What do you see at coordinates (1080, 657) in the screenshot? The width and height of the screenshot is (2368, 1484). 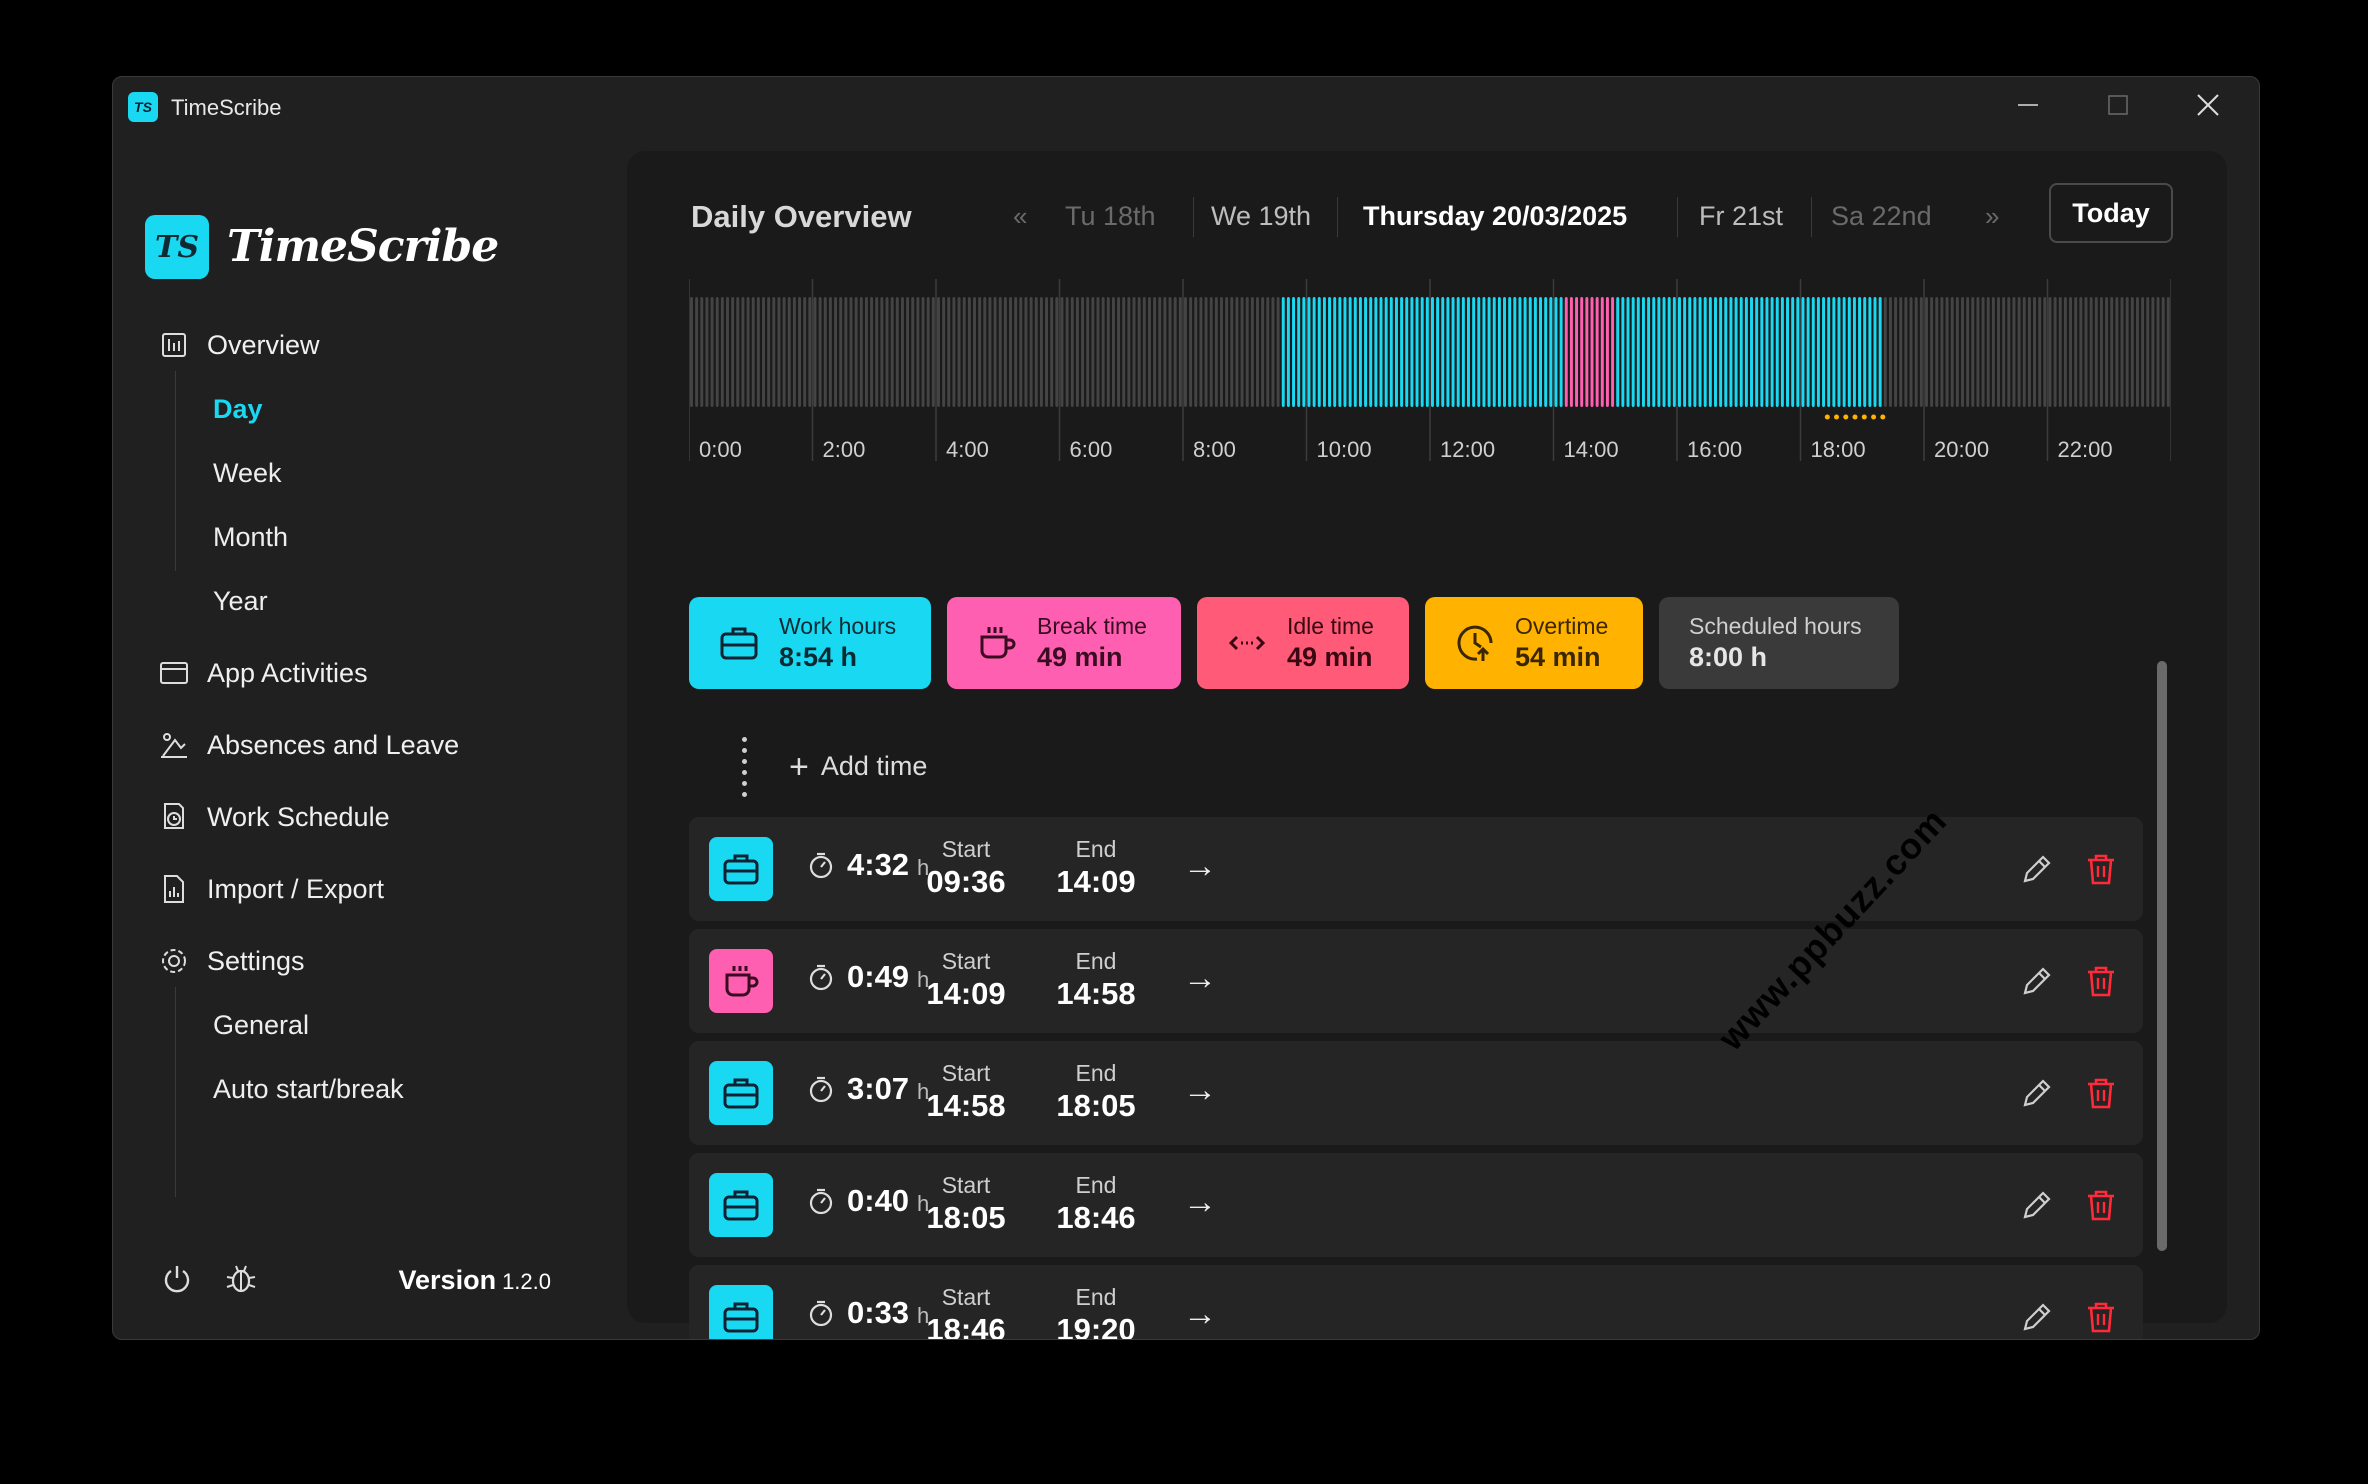 I see `stat-value: 49 min` at bounding box center [1080, 657].